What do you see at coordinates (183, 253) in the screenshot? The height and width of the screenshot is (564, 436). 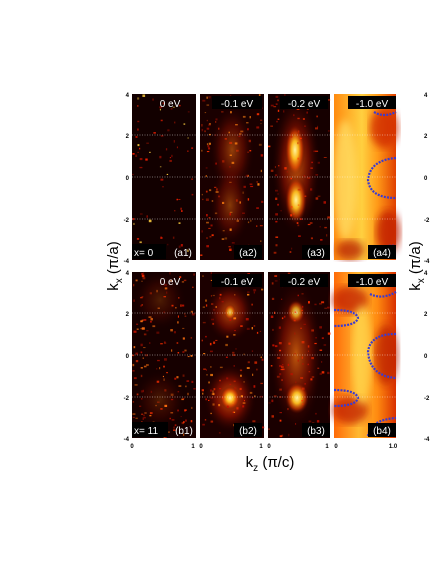 I see `panel-label-a1: (a1)` at bounding box center [183, 253].